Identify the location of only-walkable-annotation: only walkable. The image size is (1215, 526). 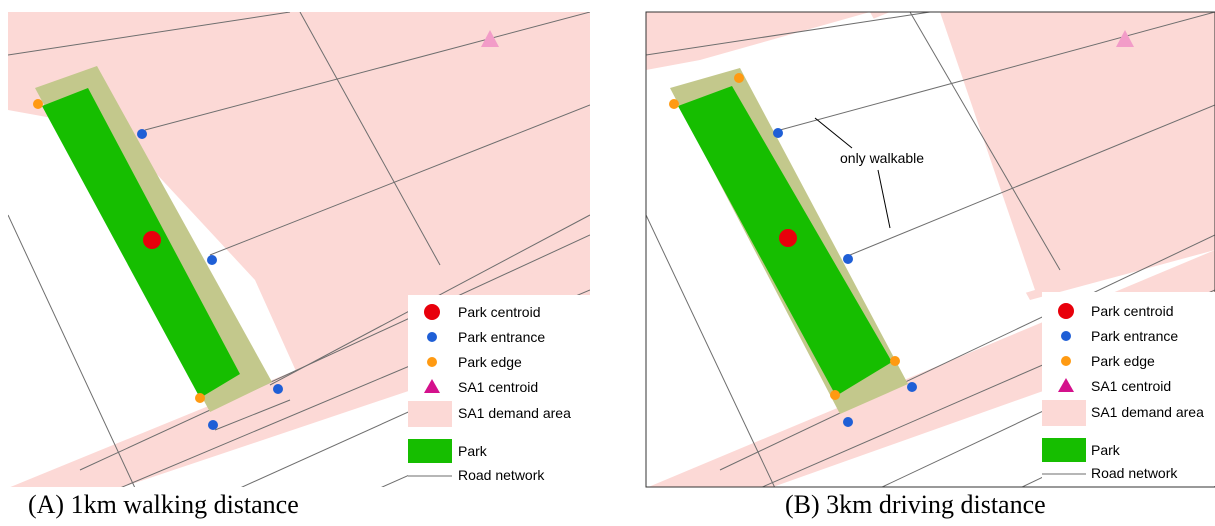
(882, 158).